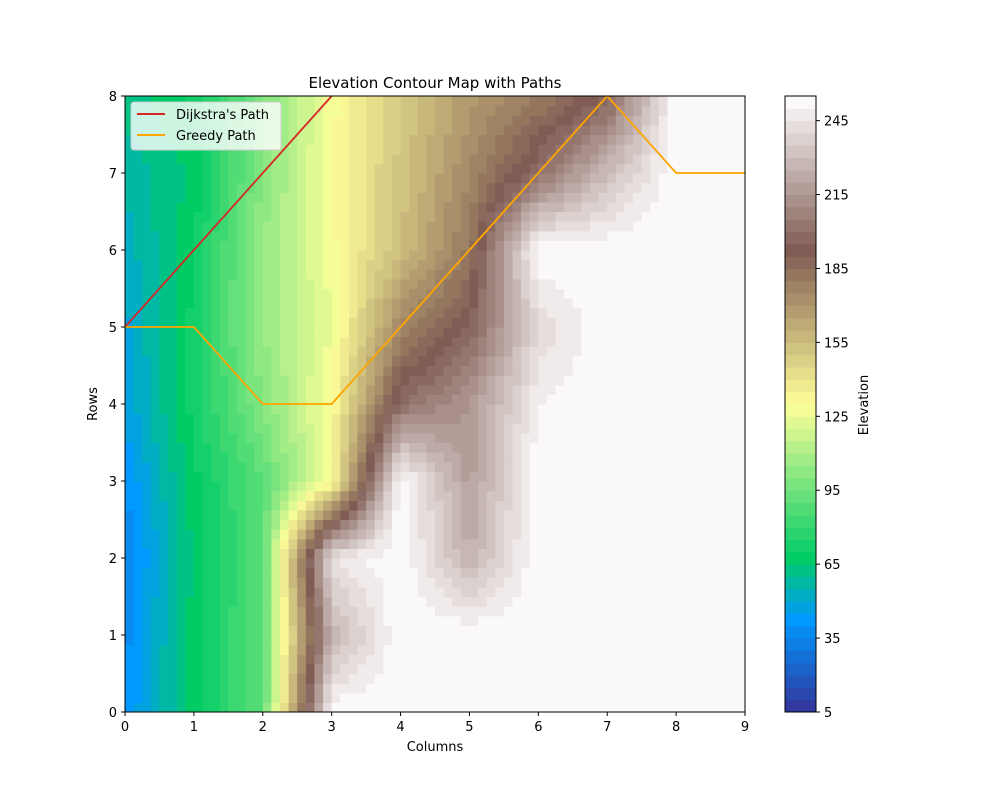 The height and width of the screenshot is (800, 1000). Describe the element at coordinates (400, 727) in the screenshot. I see `x-tick-label: 4` at that location.